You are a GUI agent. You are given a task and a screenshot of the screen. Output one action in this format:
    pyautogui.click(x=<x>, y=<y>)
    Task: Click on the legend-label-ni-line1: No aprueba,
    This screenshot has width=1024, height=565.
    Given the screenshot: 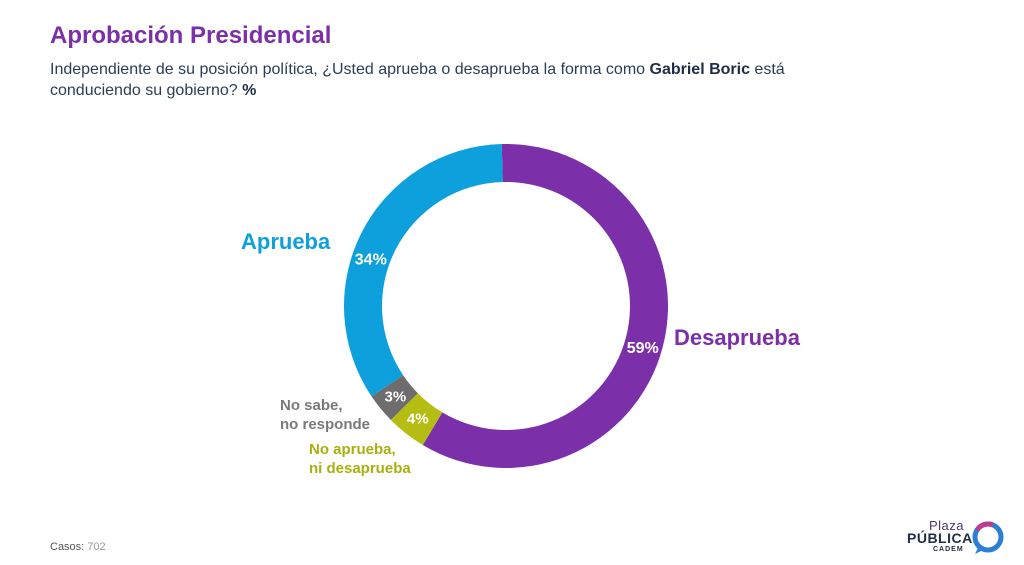 What is the action you would take?
    pyautogui.click(x=352, y=449)
    